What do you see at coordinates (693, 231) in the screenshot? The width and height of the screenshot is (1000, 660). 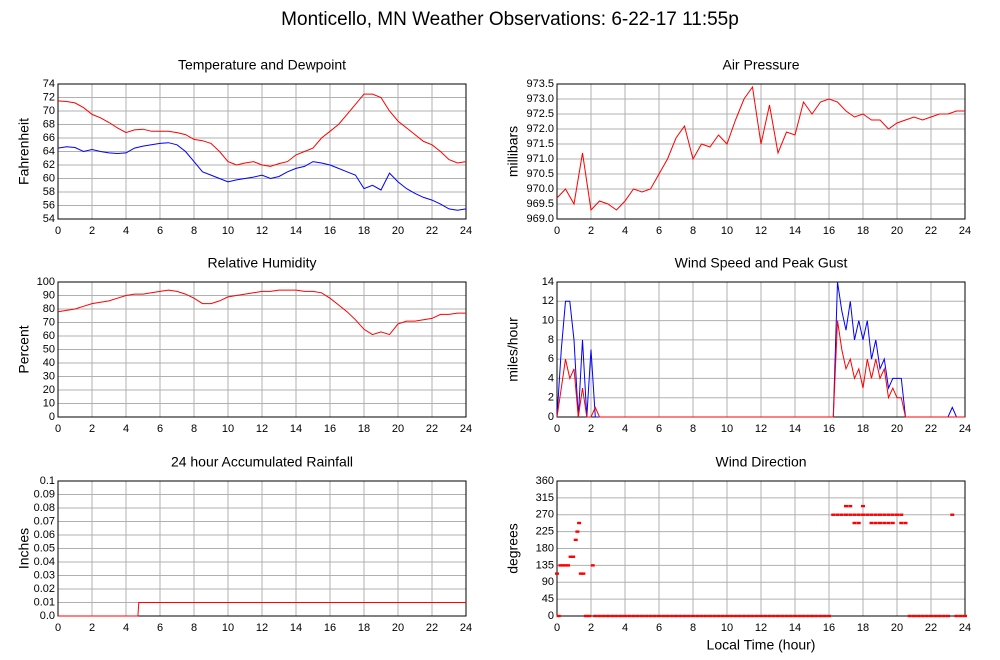 I see `x-tick-label: 8` at bounding box center [693, 231].